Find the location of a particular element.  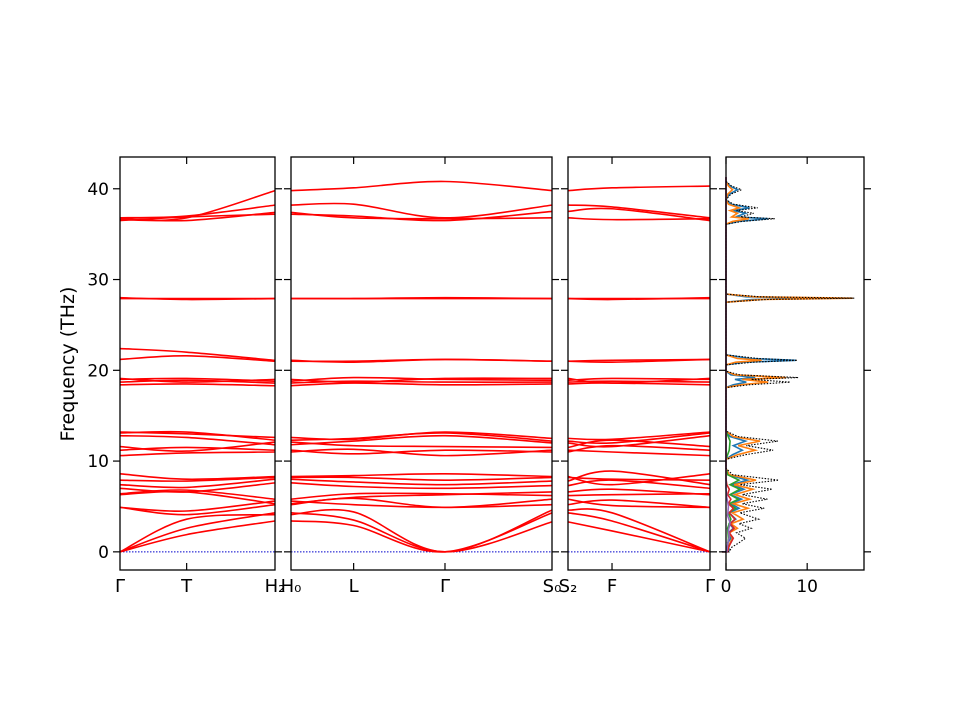

dos-x-tick-label-10: 10 is located at coordinates (807, 587).